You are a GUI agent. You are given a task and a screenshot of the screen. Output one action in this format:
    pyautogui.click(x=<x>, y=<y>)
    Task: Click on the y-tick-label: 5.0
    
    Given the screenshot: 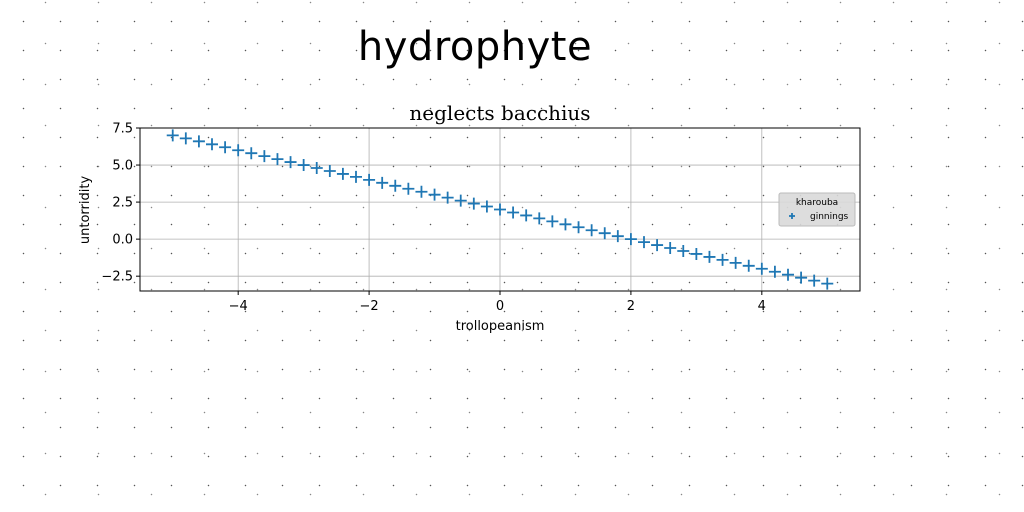 What is the action you would take?
    pyautogui.click(x=122, y=166)
    